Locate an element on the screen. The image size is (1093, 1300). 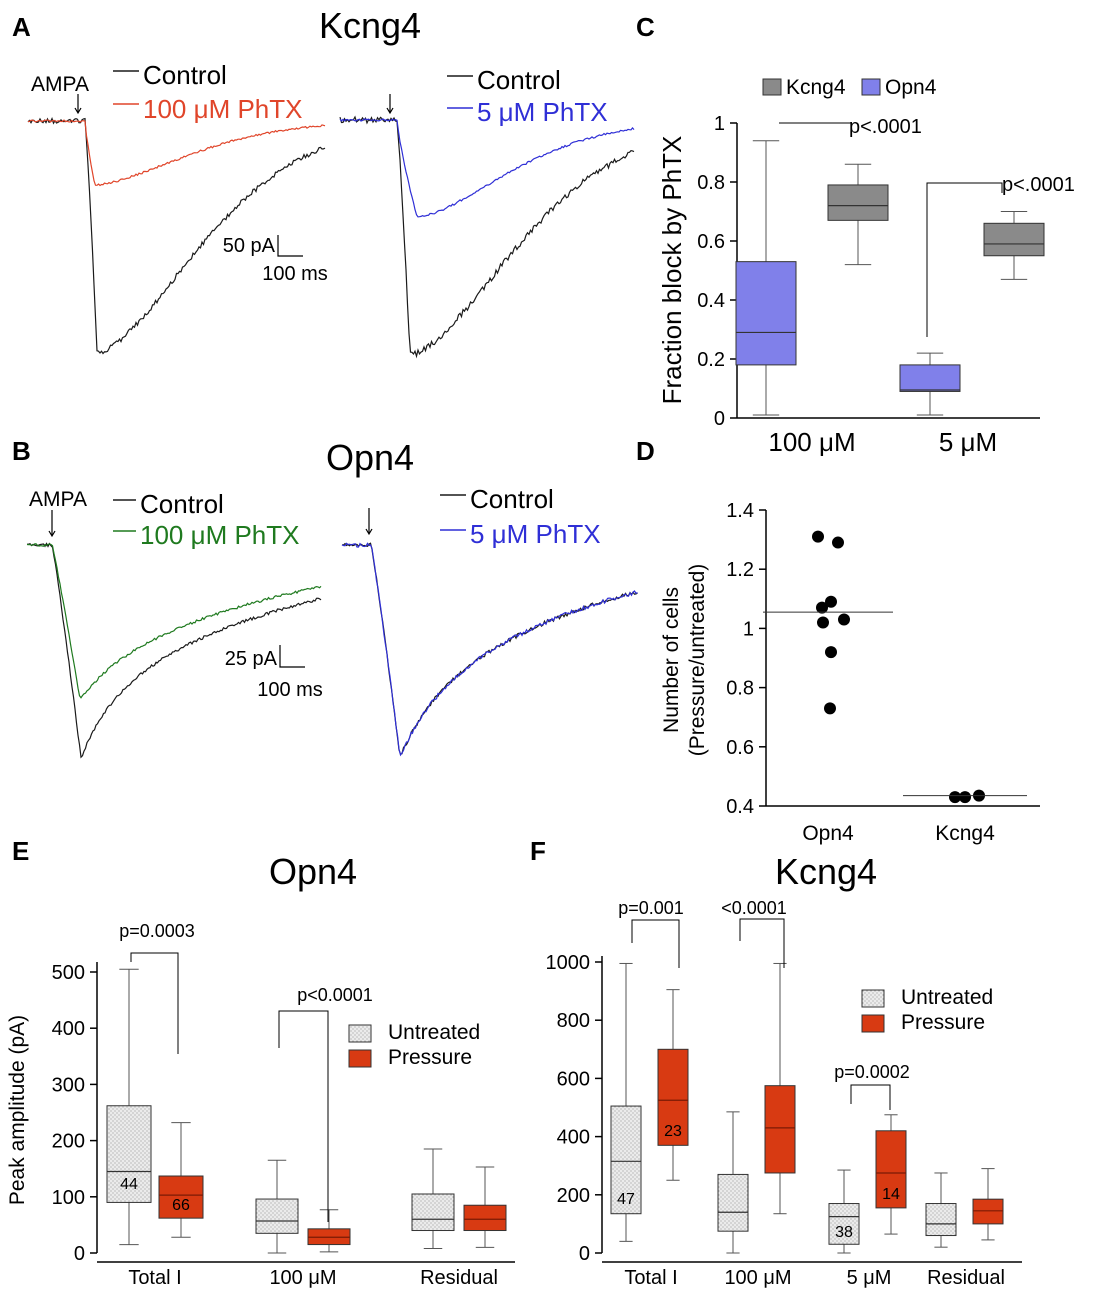
panel-f-pressure-residual-box is located at coordinates (988, 1211).